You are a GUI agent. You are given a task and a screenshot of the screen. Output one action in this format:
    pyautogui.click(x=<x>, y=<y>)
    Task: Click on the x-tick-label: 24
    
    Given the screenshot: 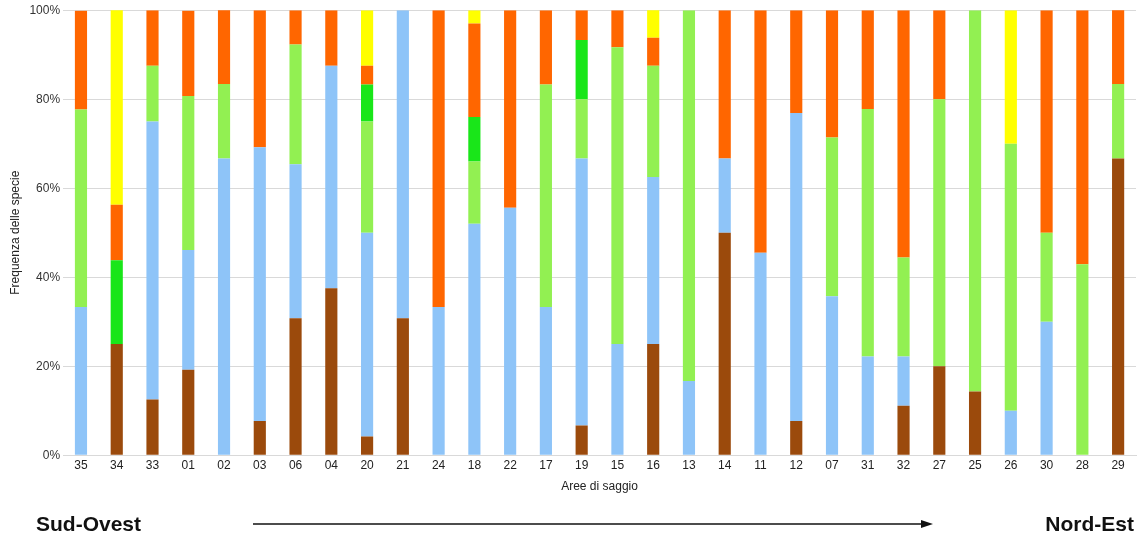 What is the action you would take?
    pyautogui.click(x=438, y=464)
    